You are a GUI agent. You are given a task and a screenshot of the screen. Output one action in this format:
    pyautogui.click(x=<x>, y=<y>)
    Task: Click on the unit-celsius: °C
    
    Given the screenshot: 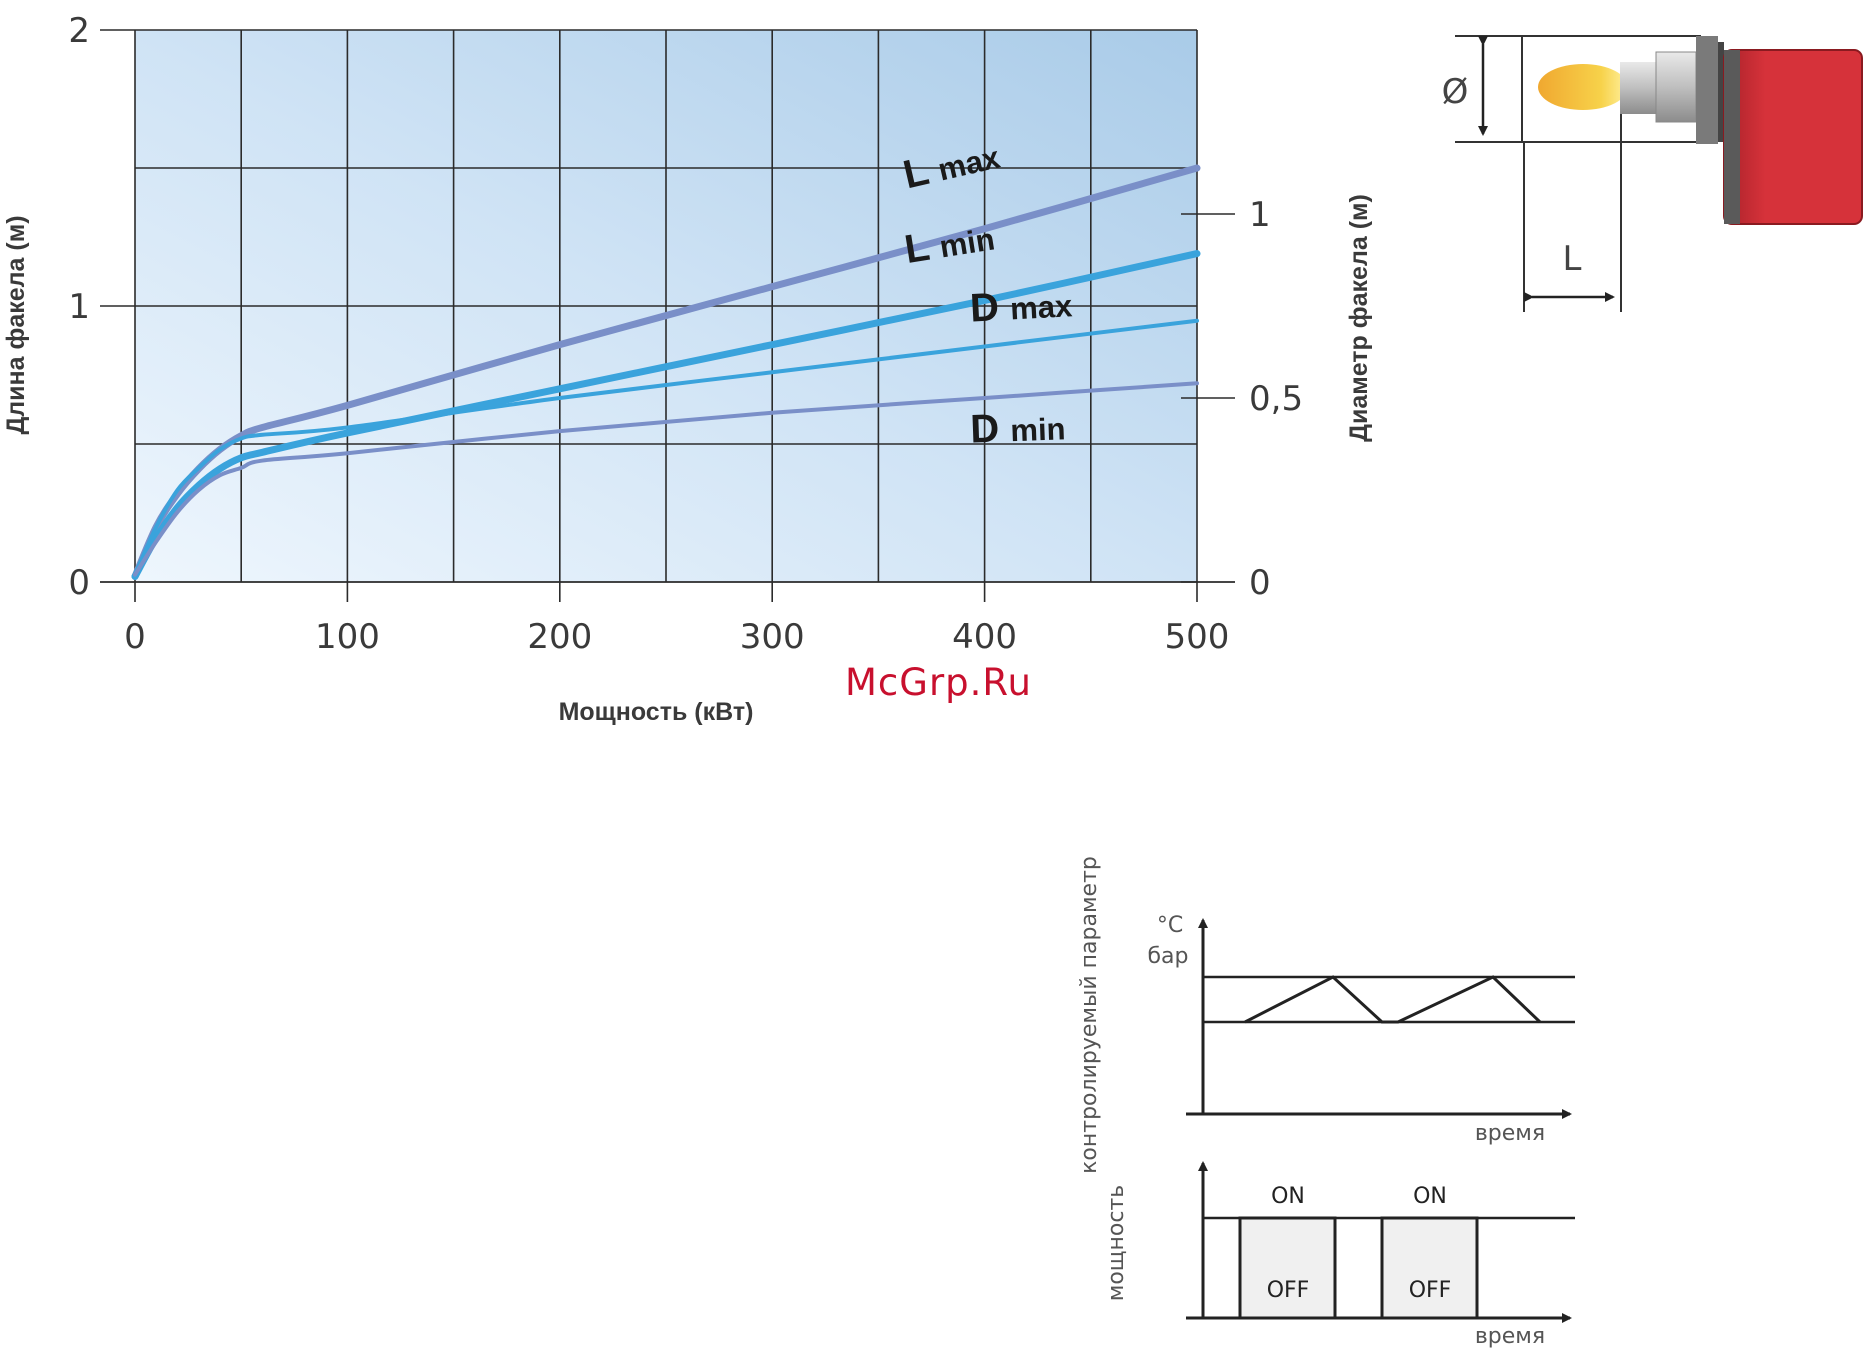 What is the action you would take?
    pyautogui.click(x=1170, y=925)
    